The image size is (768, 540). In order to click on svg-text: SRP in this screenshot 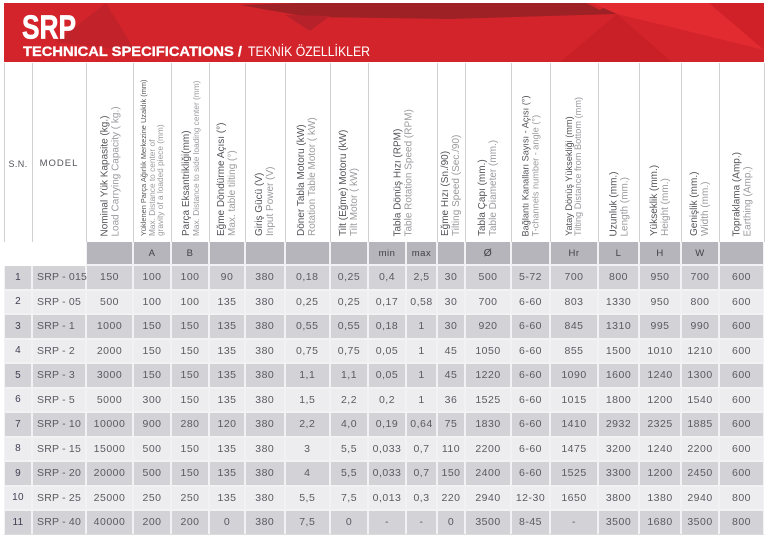, I will do `click(49, 27)`.